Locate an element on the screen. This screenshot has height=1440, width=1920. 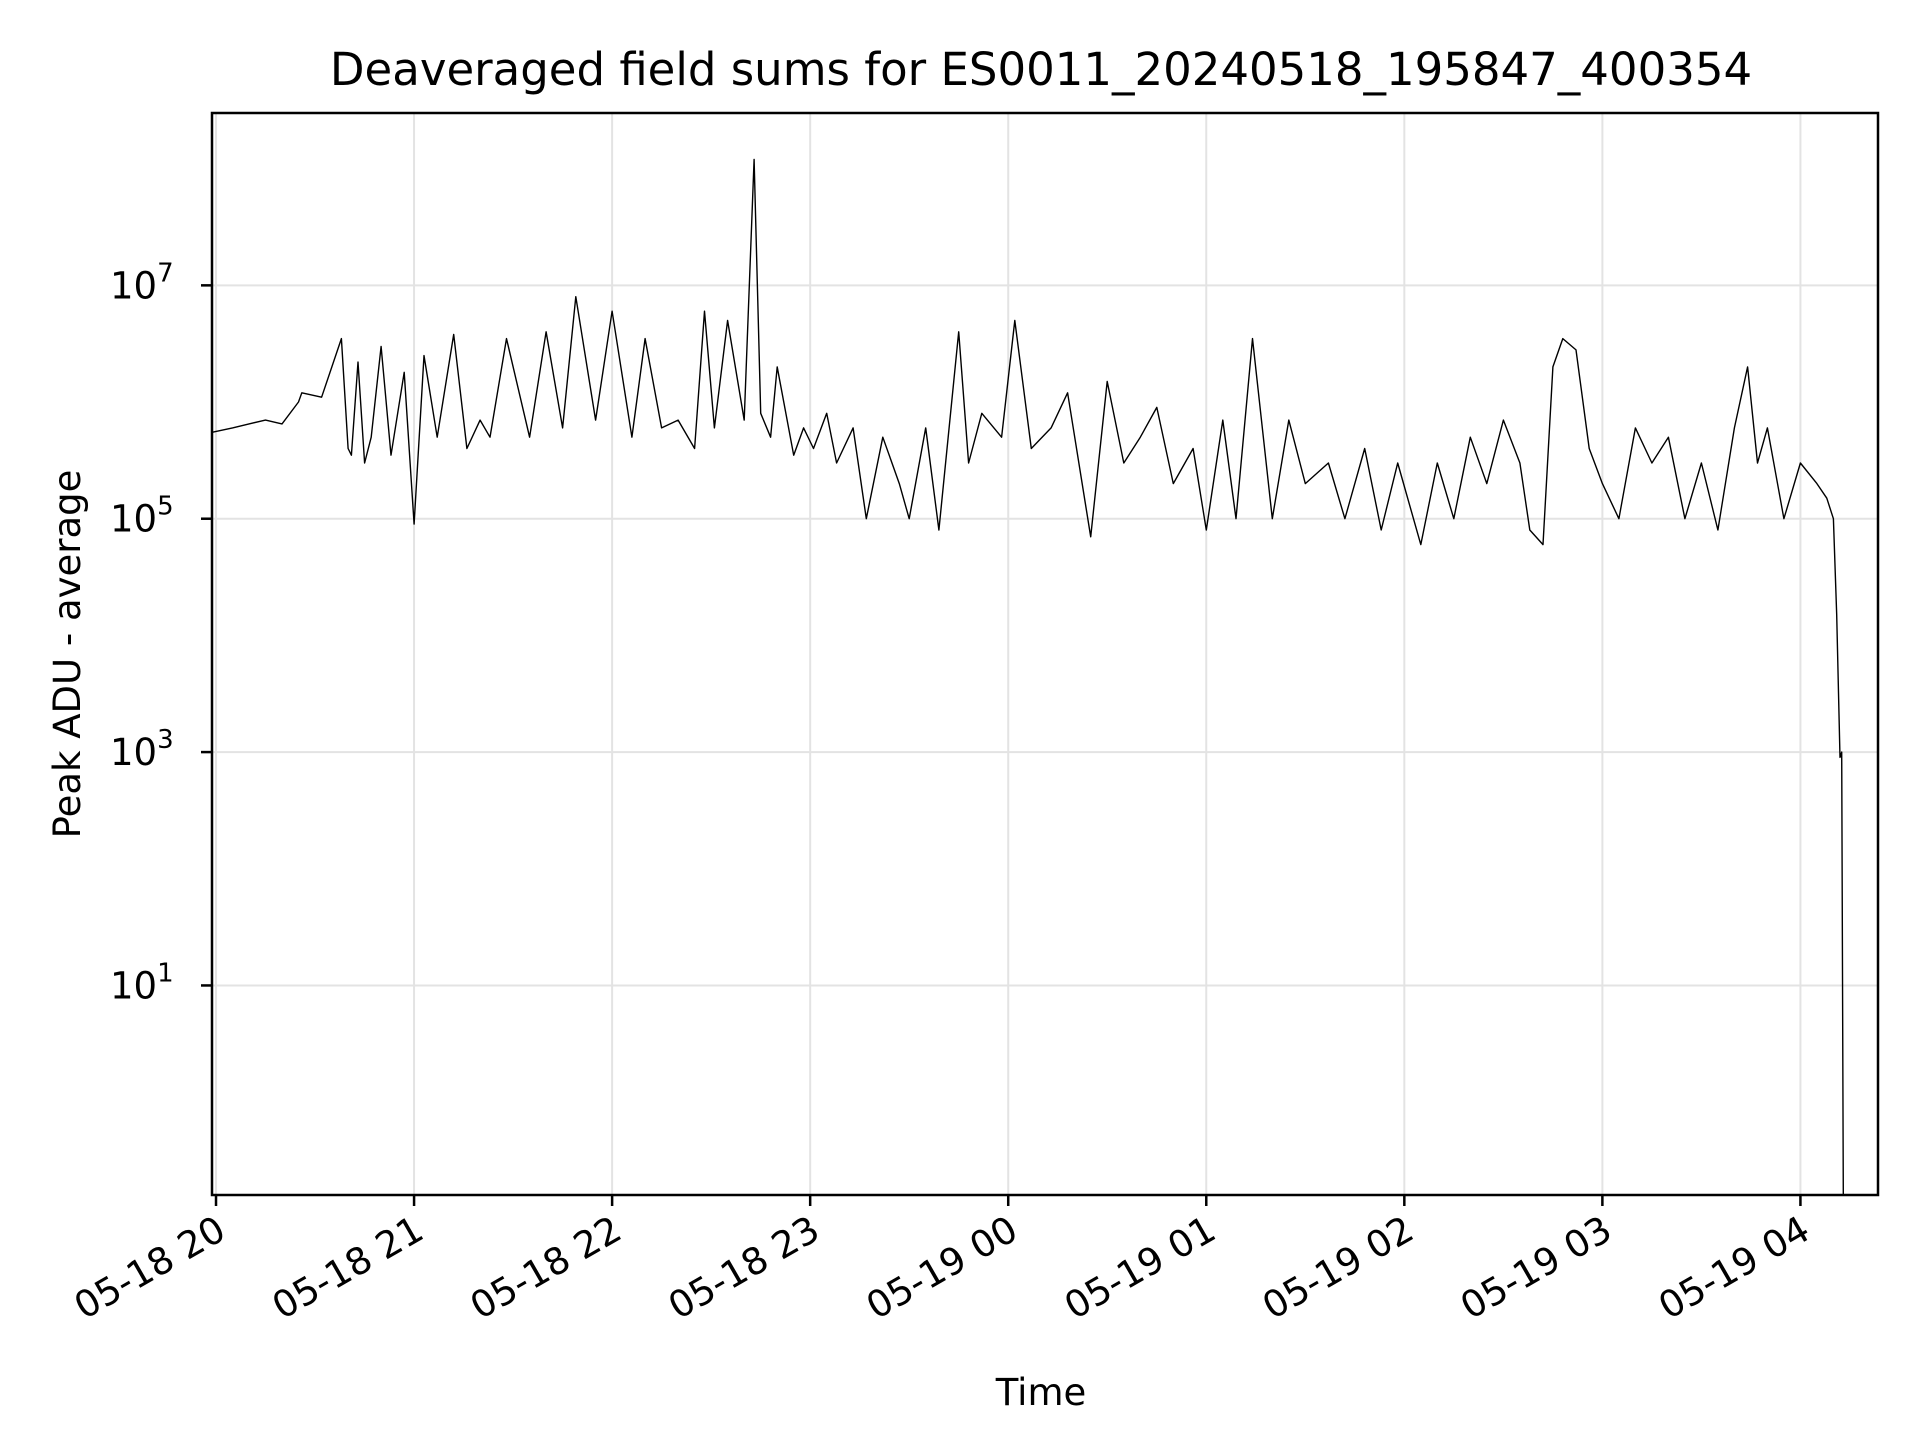
x-tick-label: 05-19 02 is located at coordinates (1338, 1268).